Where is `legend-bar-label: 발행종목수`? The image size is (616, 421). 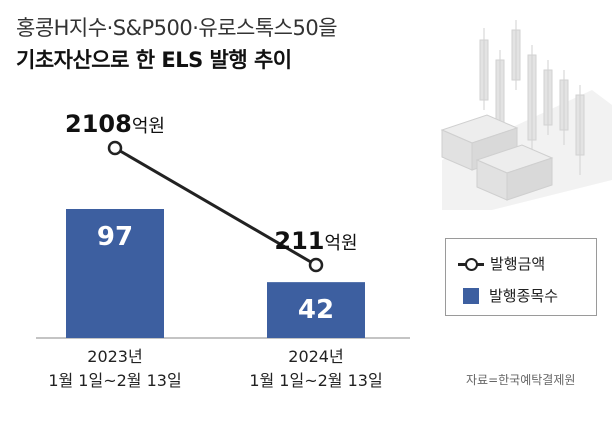 legend-bar-label: 발행종목수 is located at coordinates (524, 296).